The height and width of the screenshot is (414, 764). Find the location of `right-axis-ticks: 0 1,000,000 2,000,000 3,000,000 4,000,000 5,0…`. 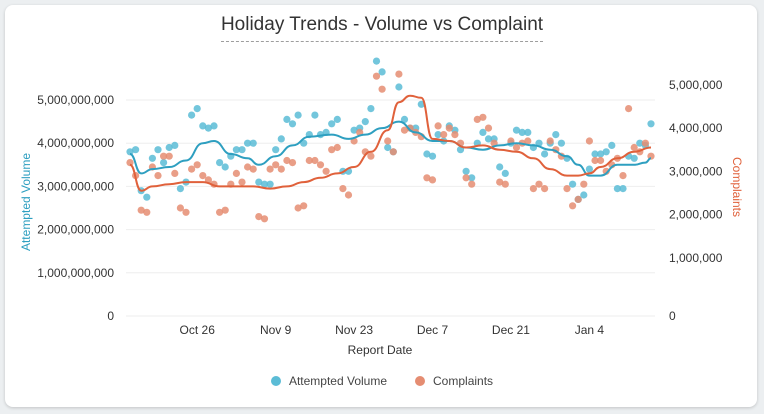

right-axis-ticks: 0 1,000,000 2,000,000 3,000,000 4,000,000 5,0… is located at coordinates (696, 200).